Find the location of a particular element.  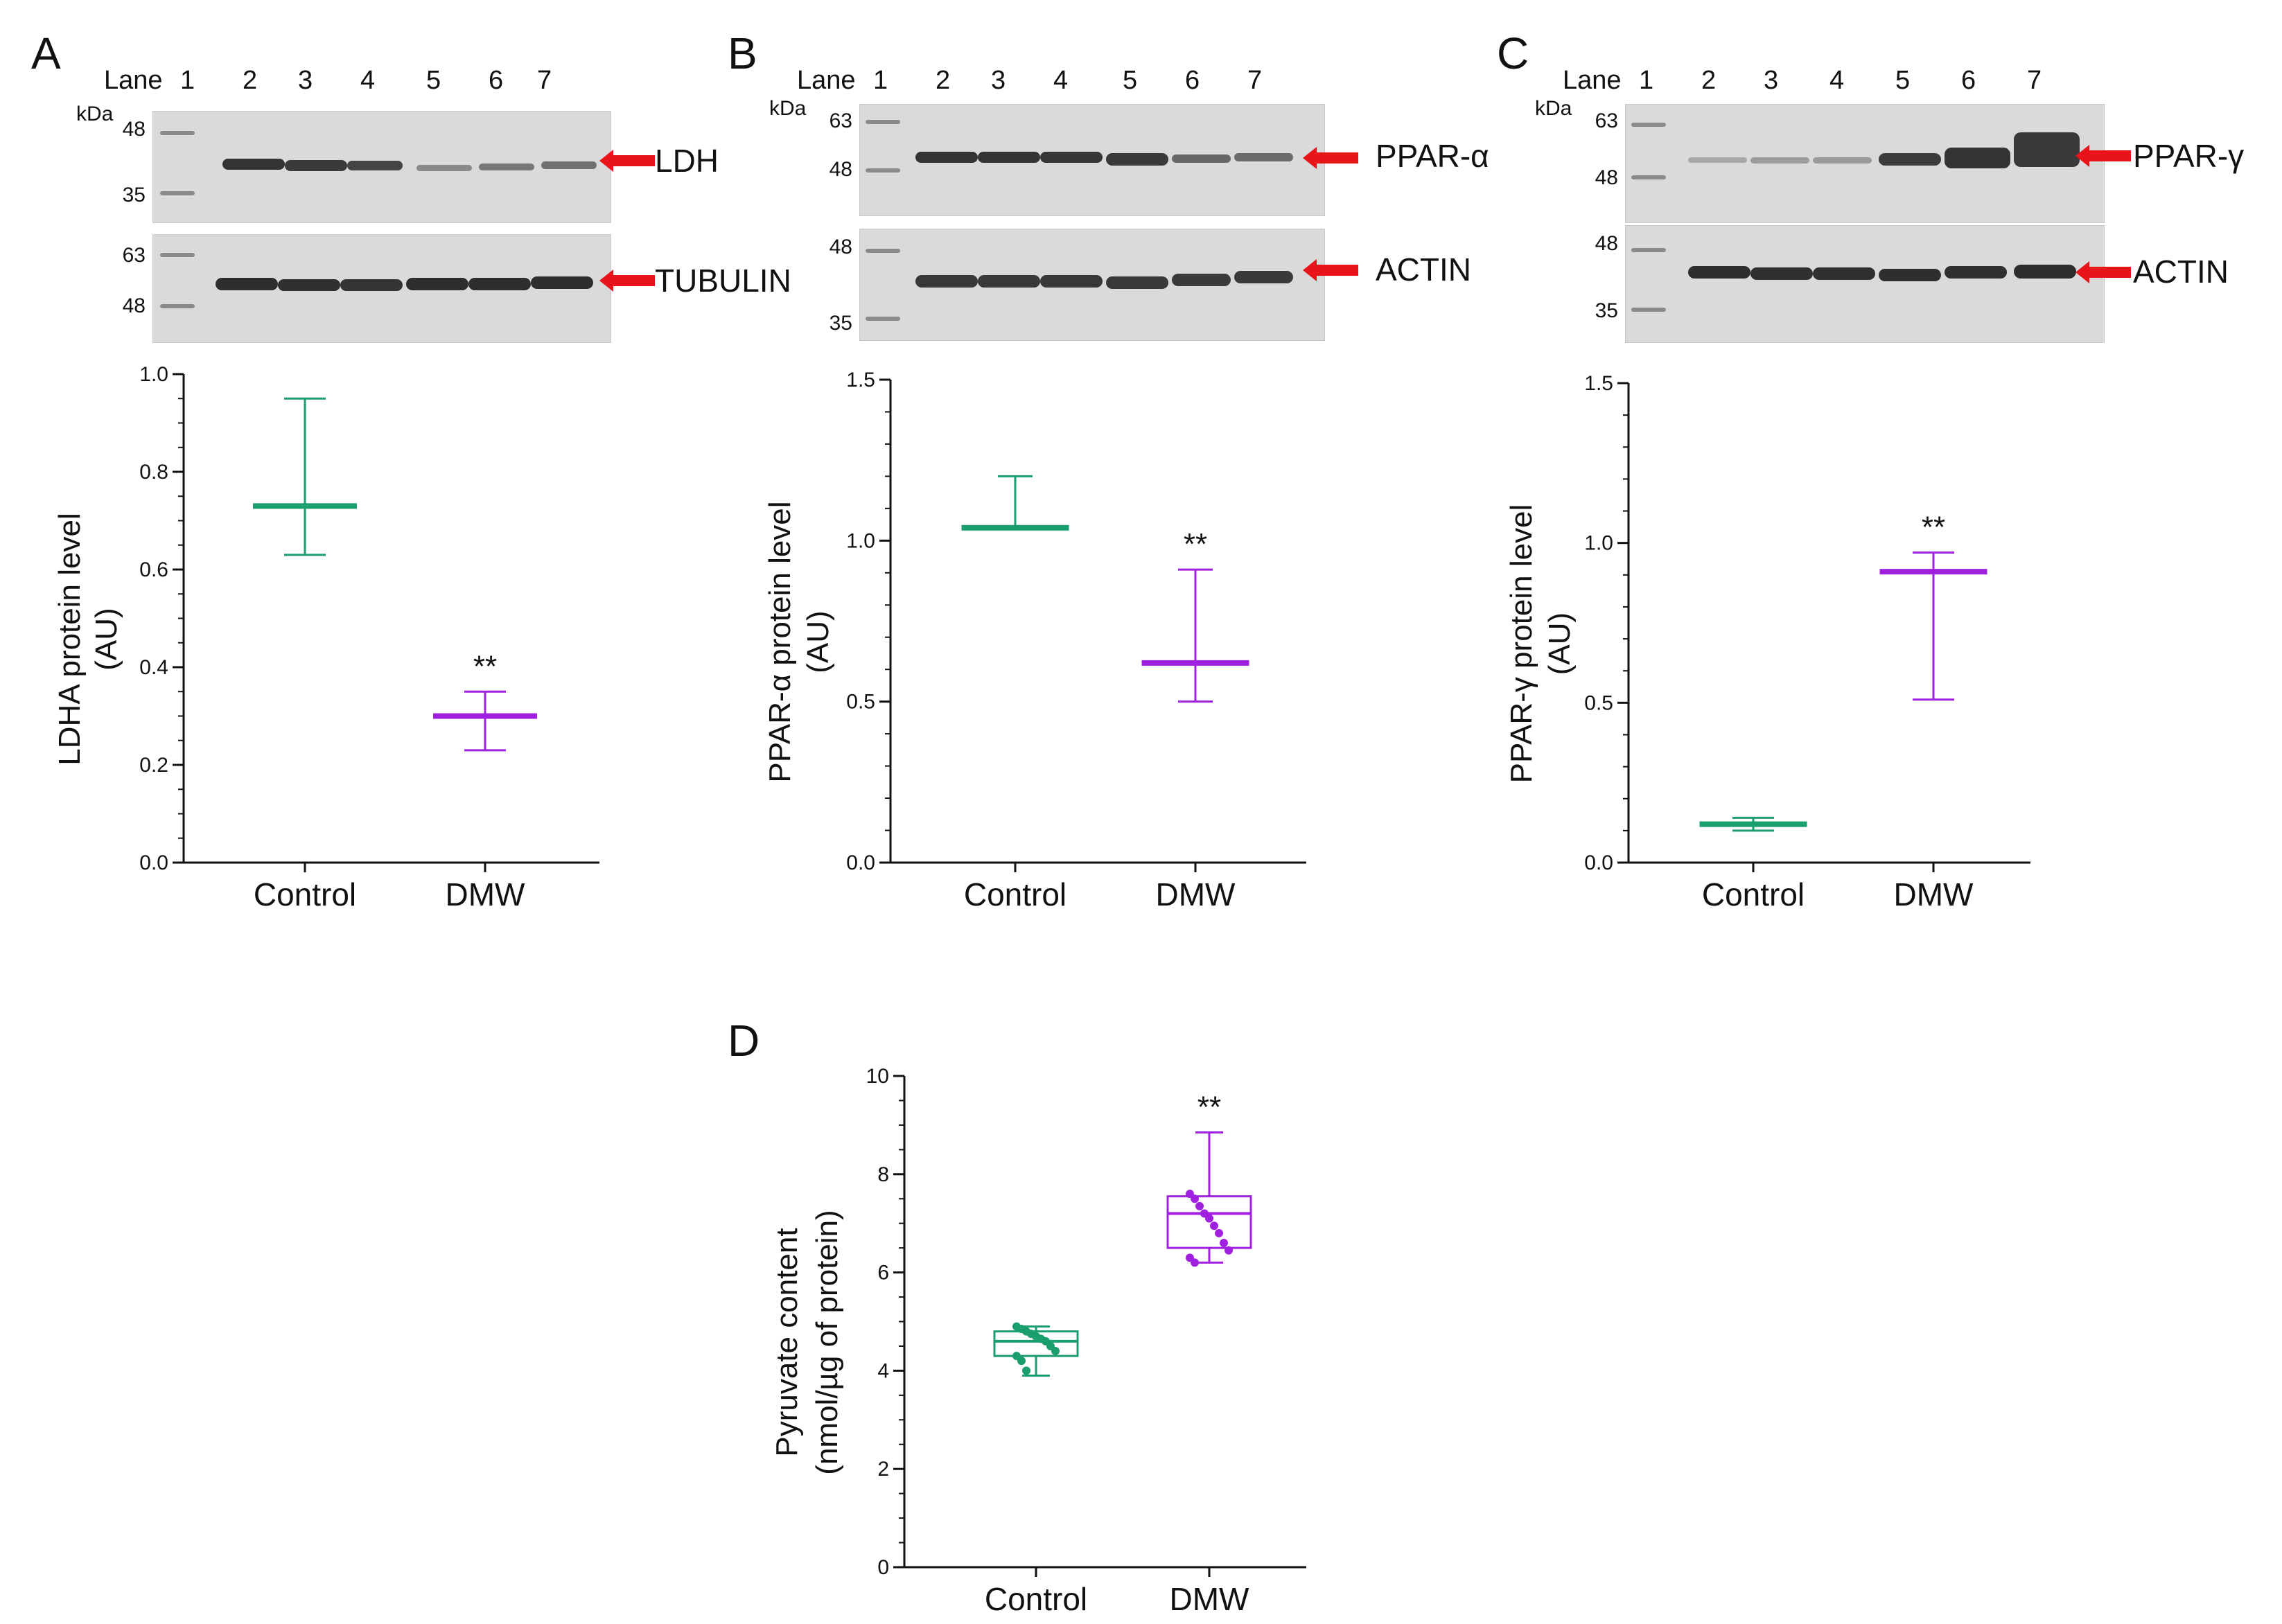

blot-actin-c is located at coordinates (1865, 284).